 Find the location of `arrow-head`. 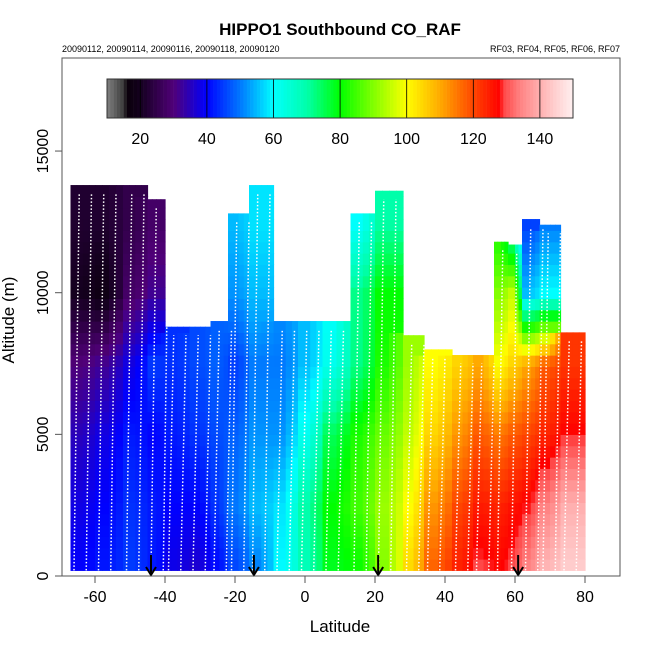

arrow-head is located at coordinates (254, 571).